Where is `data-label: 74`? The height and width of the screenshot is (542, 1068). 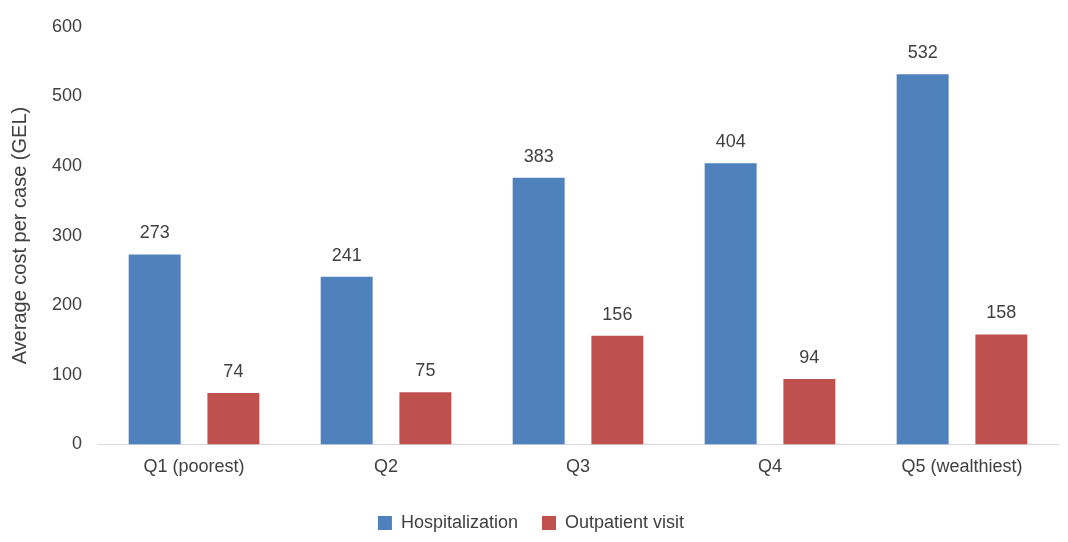 data-label: 74 is located at coordinates (233, 370).